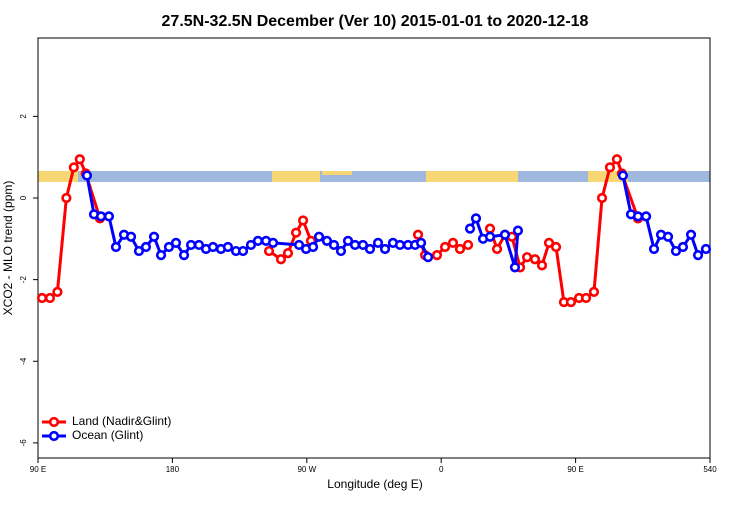 The width and height of the screenshot is (750, 505). What do you see at coordinates (23, 116) in the screenshot?
I see `y-tick-label: 2` at bounding box center [23, 116].